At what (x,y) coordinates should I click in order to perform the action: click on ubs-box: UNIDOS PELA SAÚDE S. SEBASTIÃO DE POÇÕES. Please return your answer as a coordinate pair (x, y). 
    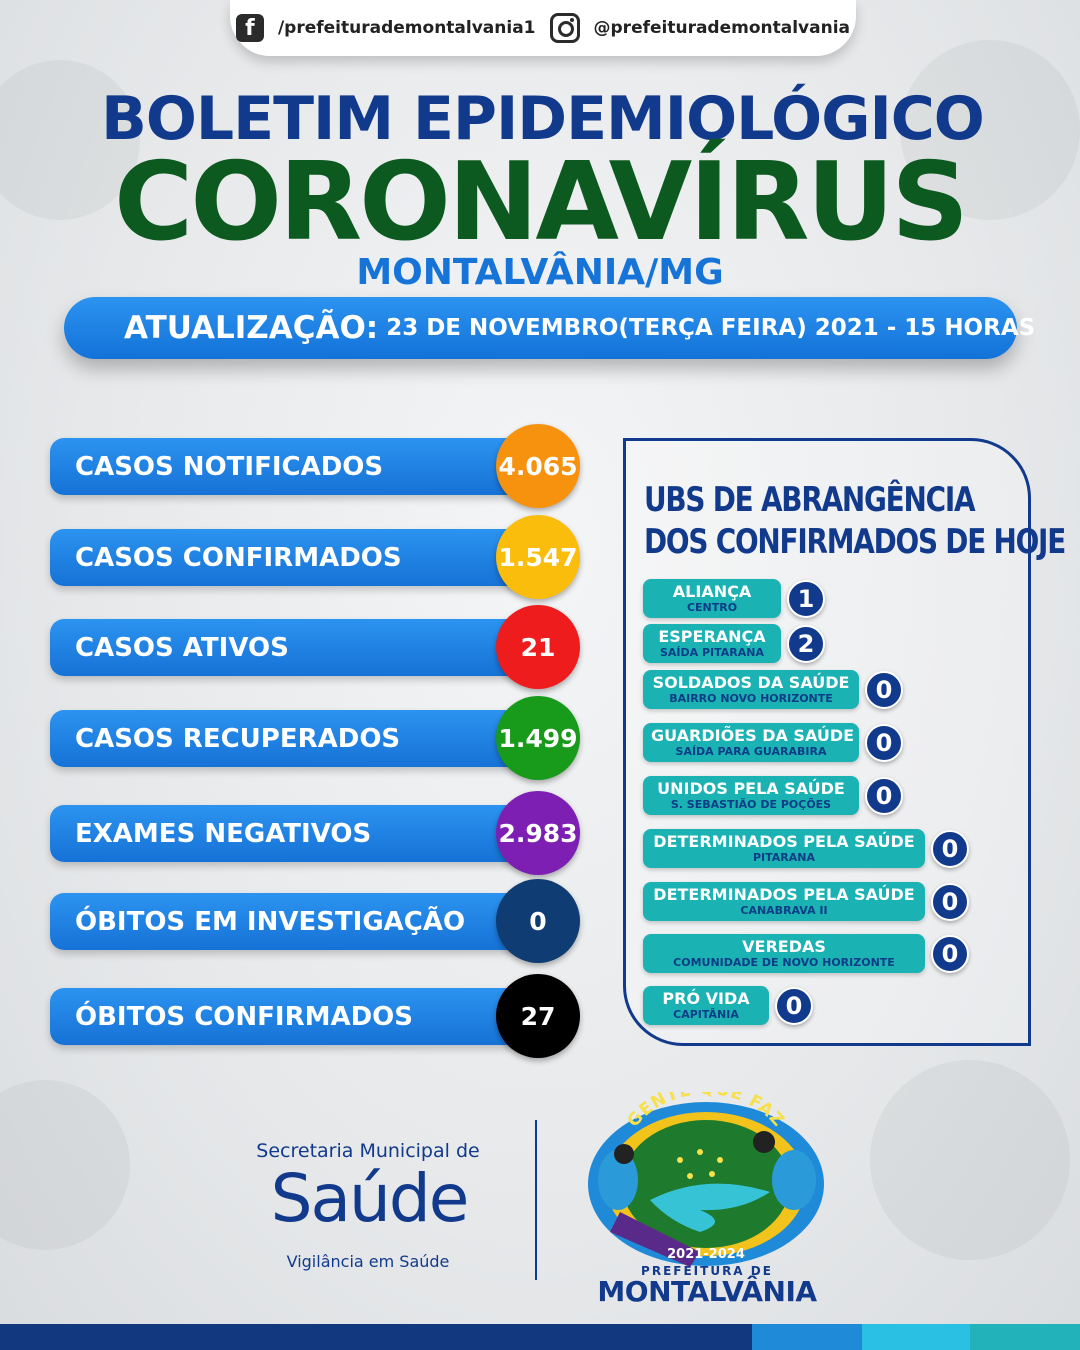
    Looking at the image, I should click on (751, 795).